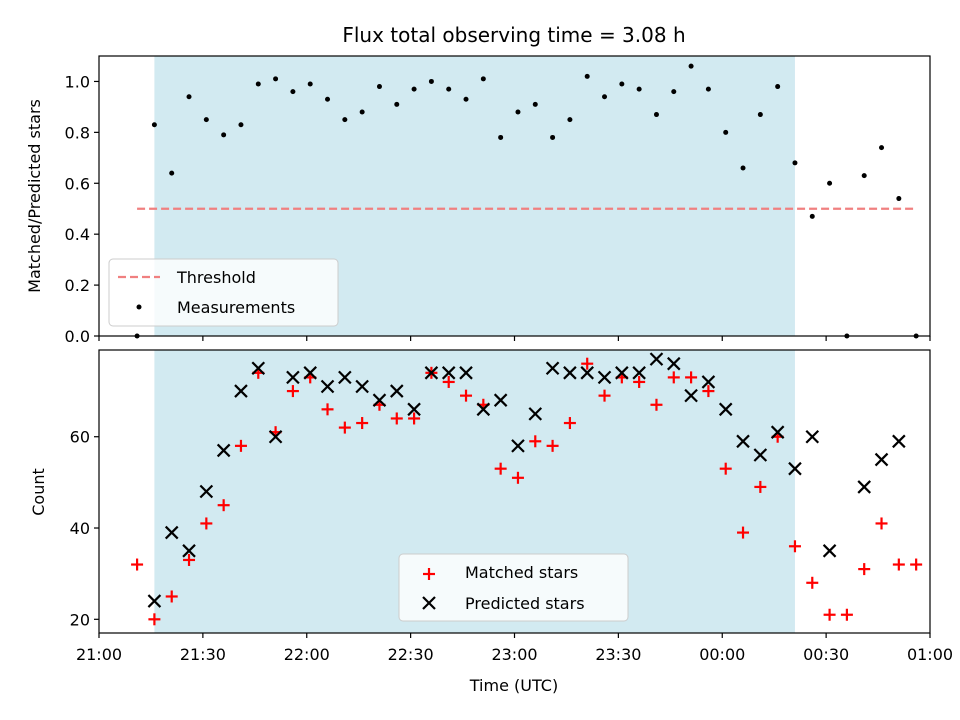 The height and width of the screenshot is (720, 960). What do you see at coordinates (514, 654) in the screenshot?
I see `time-x-tick-label: 23:00` at bounding box center [514, 654].